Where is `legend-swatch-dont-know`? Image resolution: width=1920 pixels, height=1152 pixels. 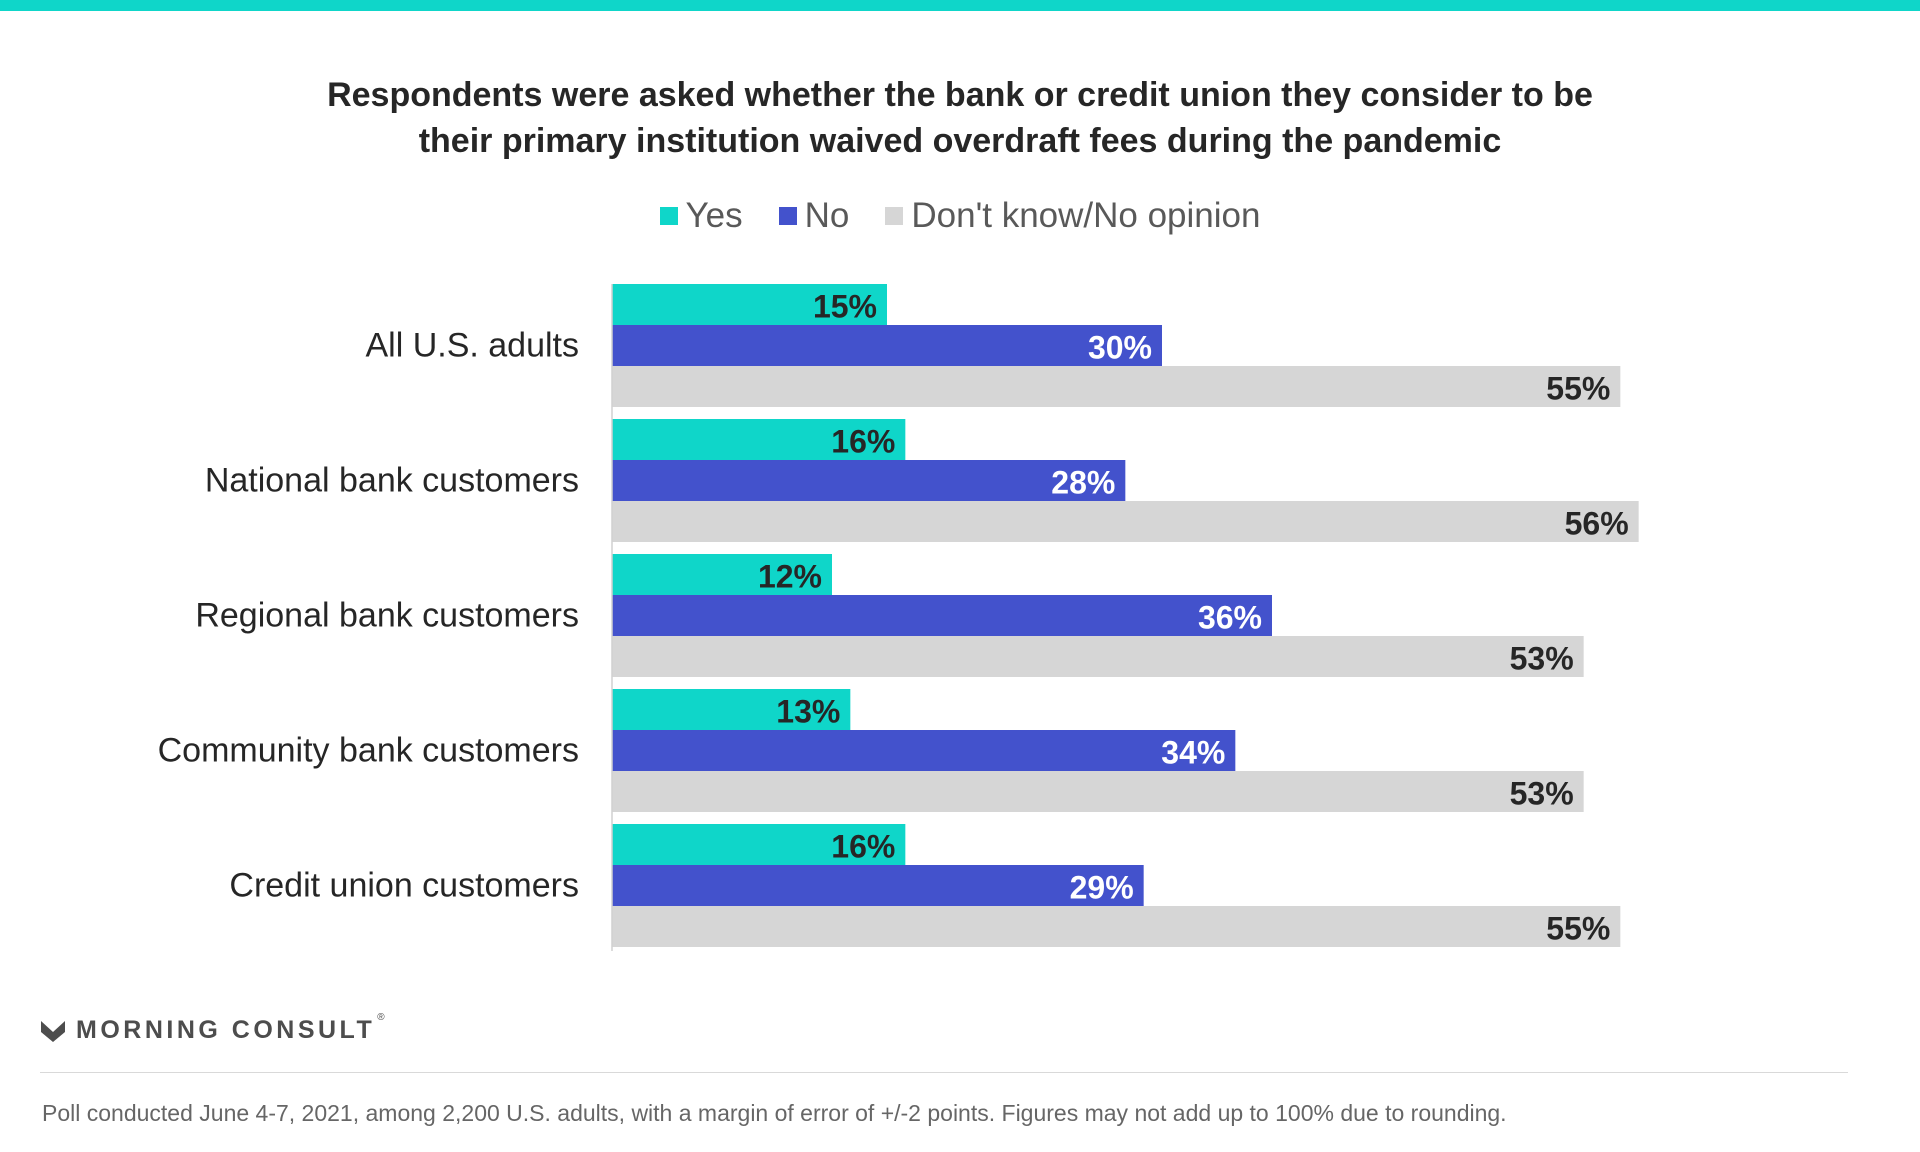
legend-swatch-dont-know is located at coordinates (894, 216).